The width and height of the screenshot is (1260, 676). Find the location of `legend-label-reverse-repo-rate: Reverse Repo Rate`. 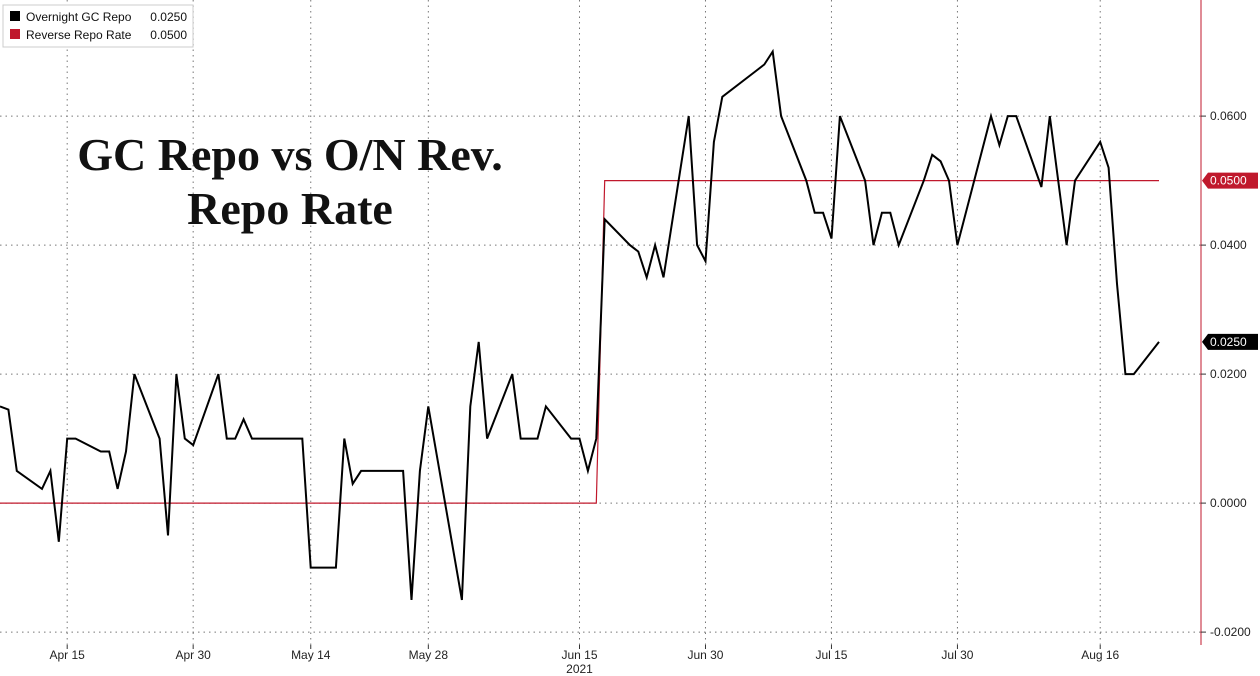

legend-label-reverse-repo-rate: Reverse Repo Rate is located at coordinates (79, 35).